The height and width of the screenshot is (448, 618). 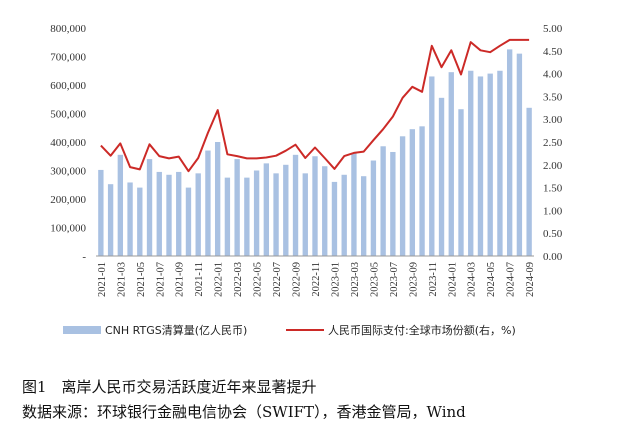 What do you see at coordinates (199, 279) in the screenshot?
I see `x-tick-label: 2021-11` at bounding box center [199, 279].